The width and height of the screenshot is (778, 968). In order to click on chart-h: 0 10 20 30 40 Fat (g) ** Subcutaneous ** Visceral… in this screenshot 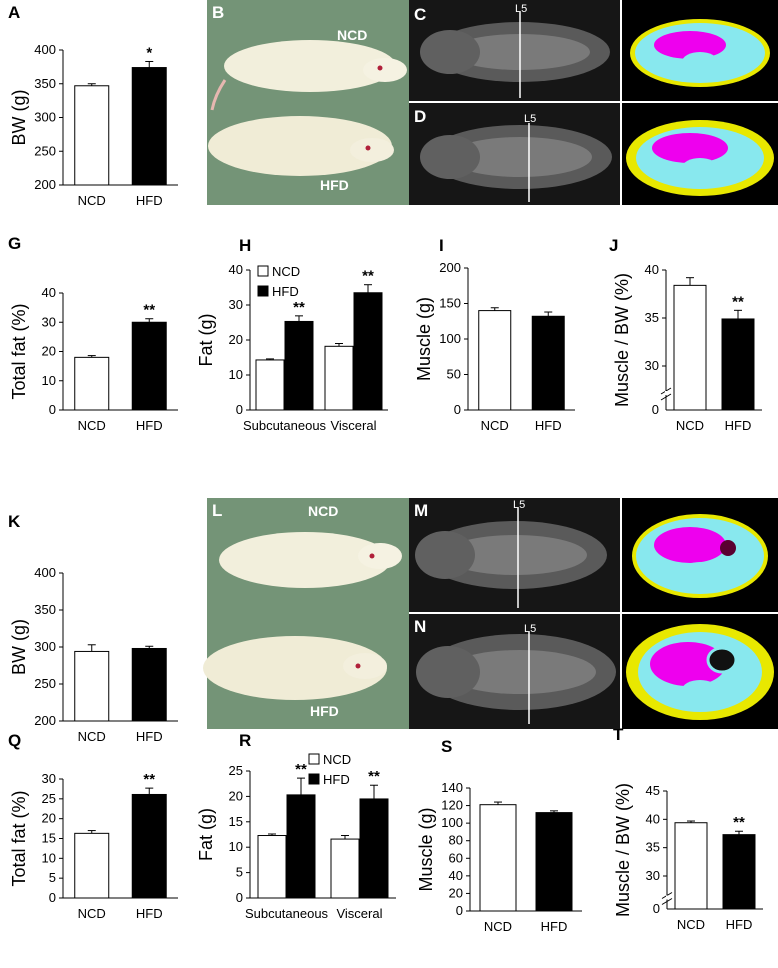, I will do `click(292, 347)`.